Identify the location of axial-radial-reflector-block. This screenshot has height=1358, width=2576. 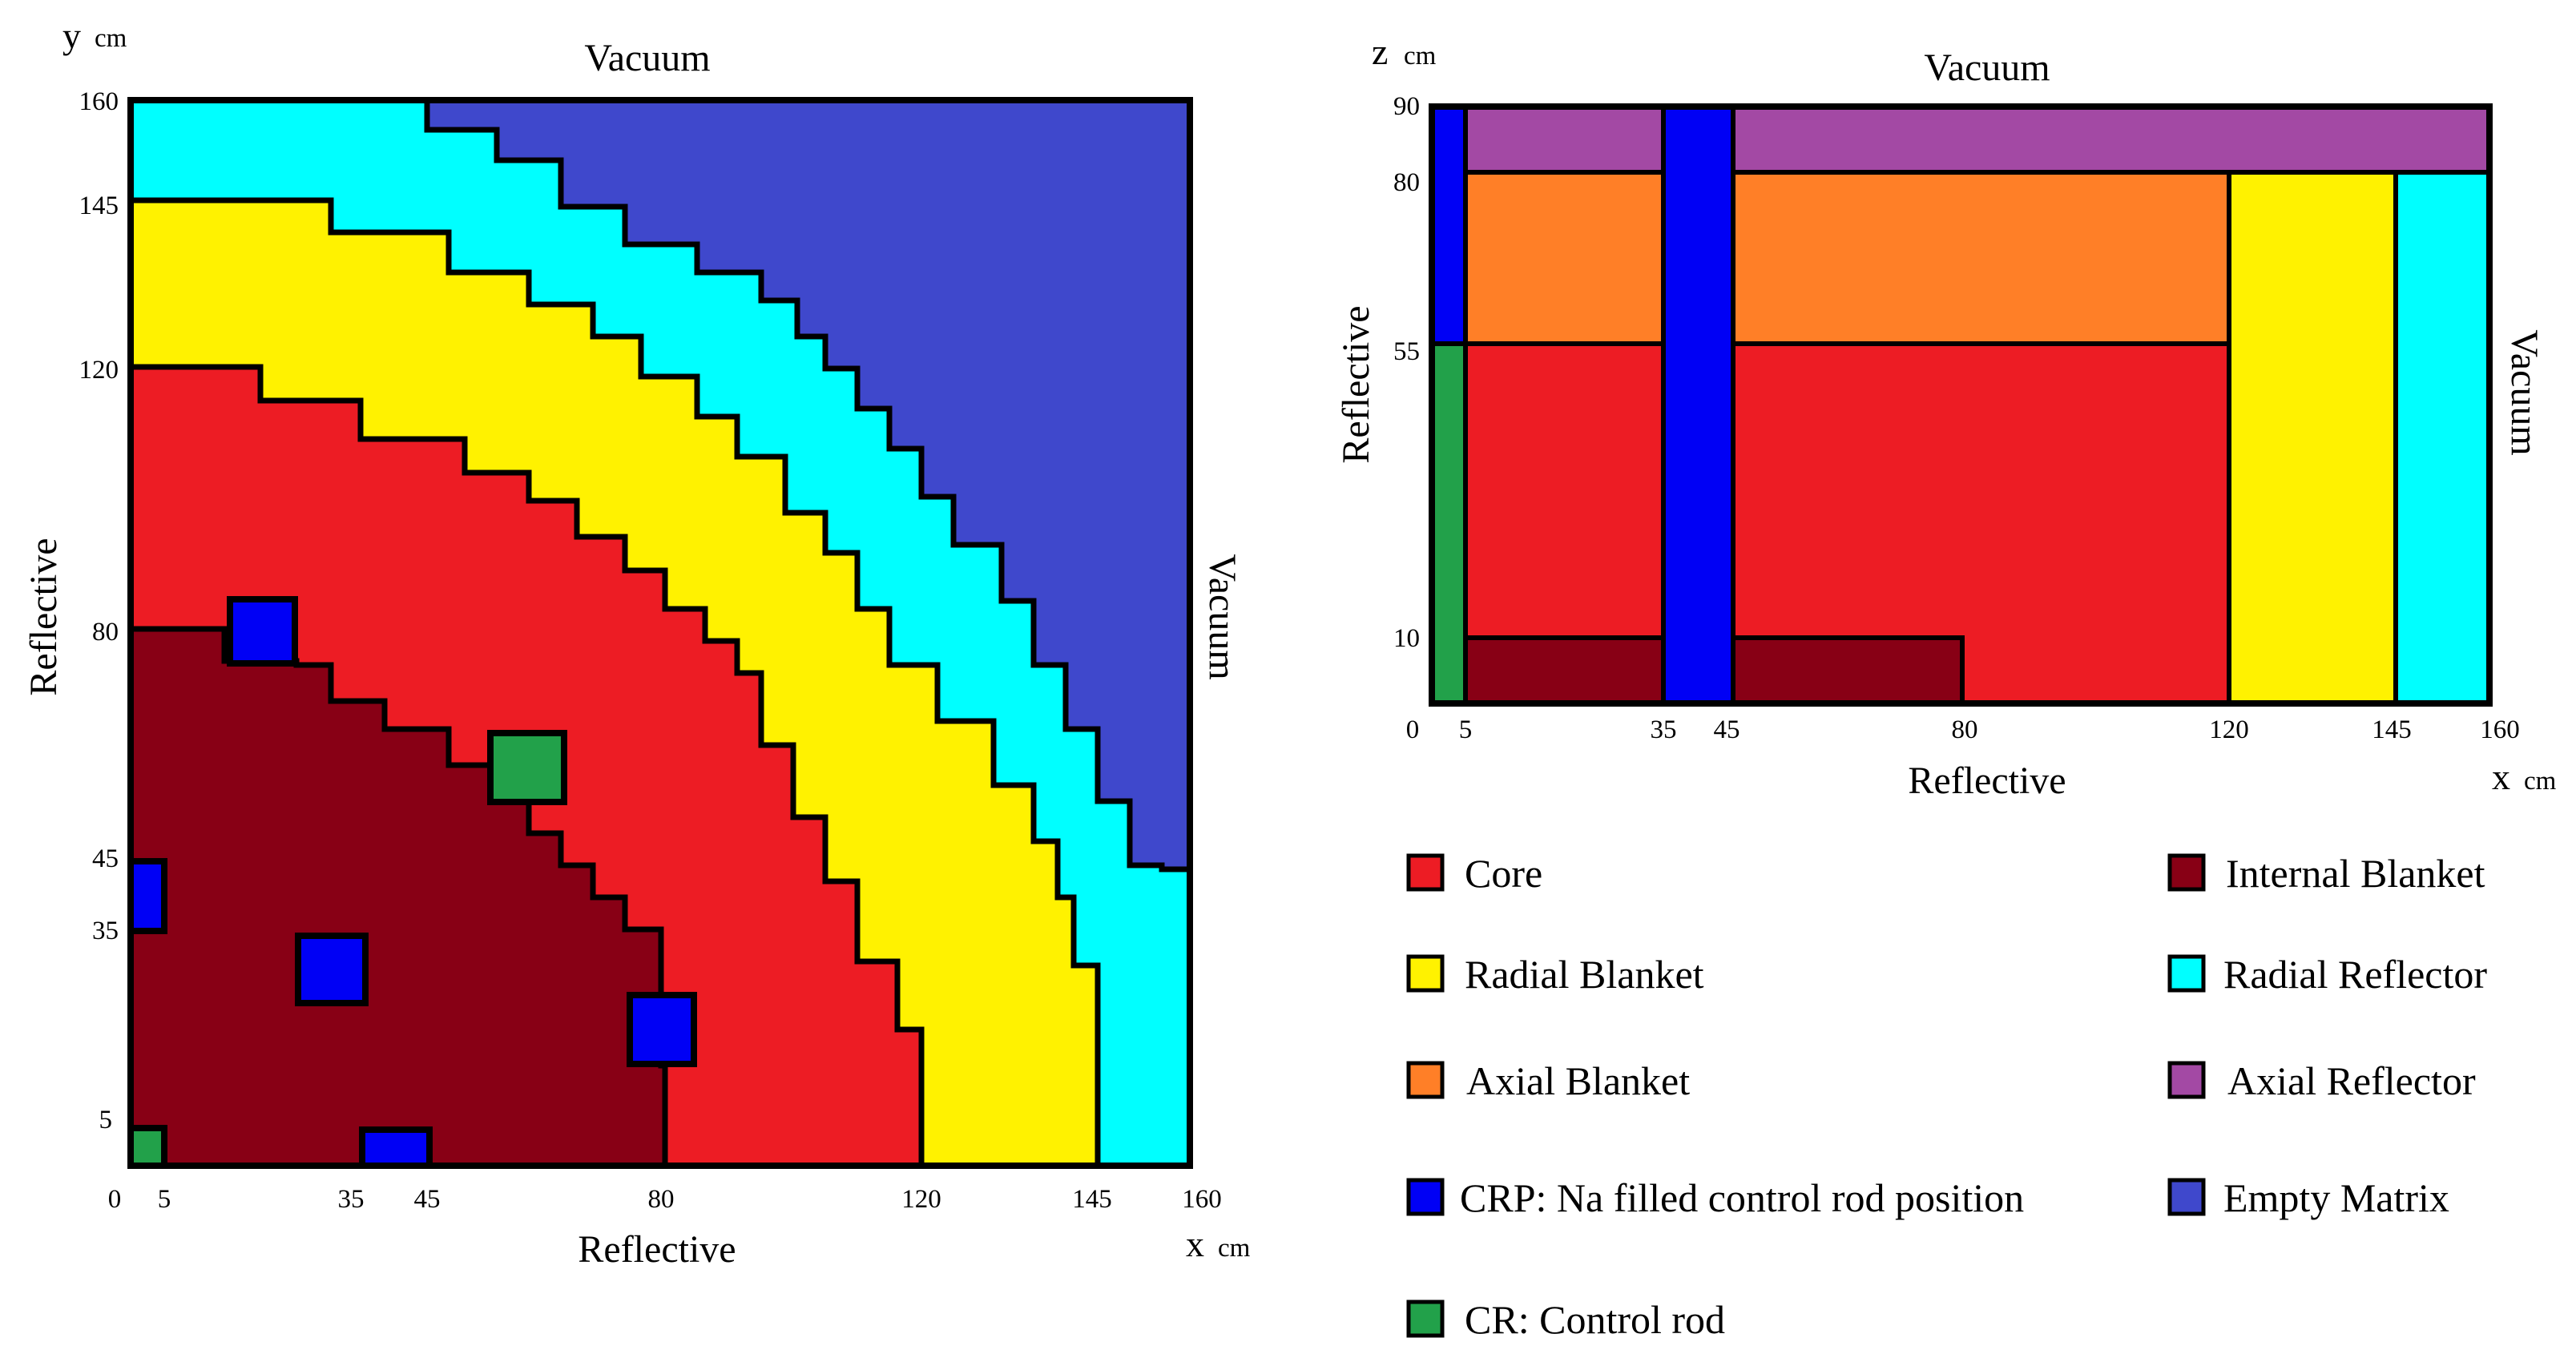
(2442, 438).